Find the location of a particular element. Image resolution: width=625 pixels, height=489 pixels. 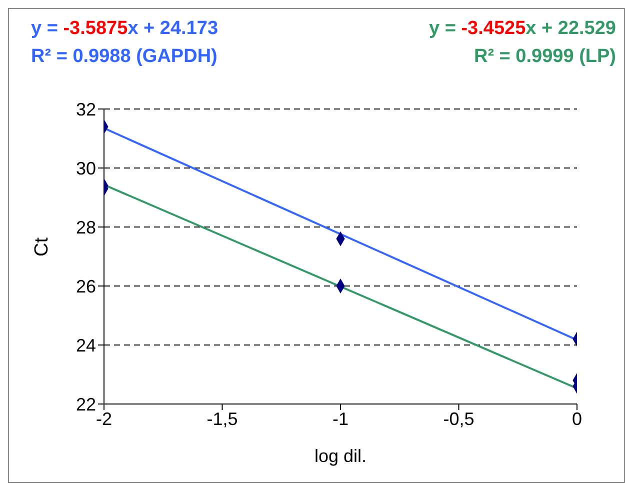

text: y = -3.4525x + 22.529 is located at coordinates (522, 28).